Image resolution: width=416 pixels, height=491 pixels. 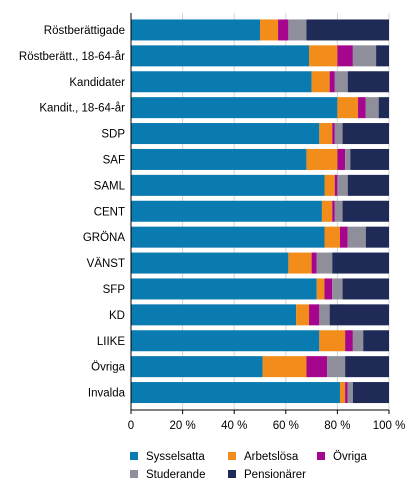 What do you see at coordinates (117, 316) in the screenshot?
I see `category-label: KD` at bounding box center [117, 316].